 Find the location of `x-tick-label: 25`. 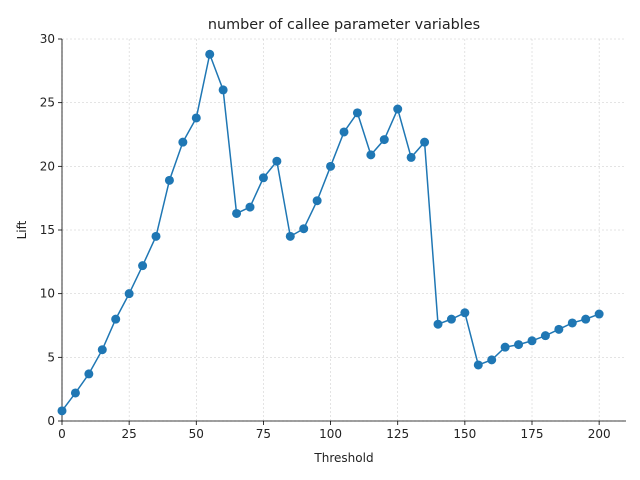

x-tick-label: 25 is located at coordinates (129, 434).